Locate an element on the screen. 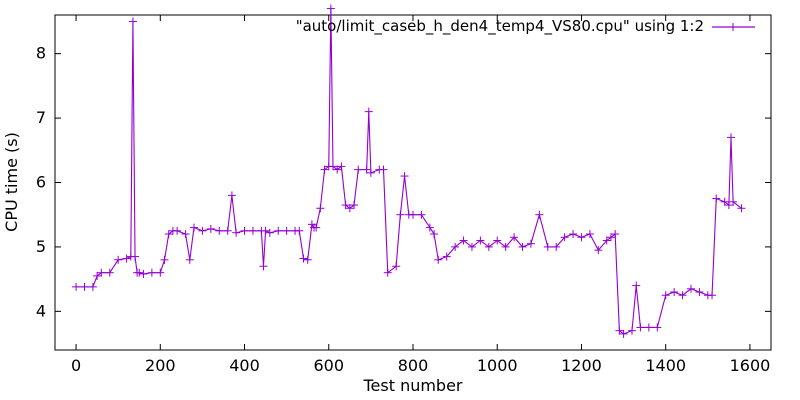 Image resolution: width=800 pixels, height=400 pixels. y-tick-label-4: 8 is located at coordinates (41, 53).